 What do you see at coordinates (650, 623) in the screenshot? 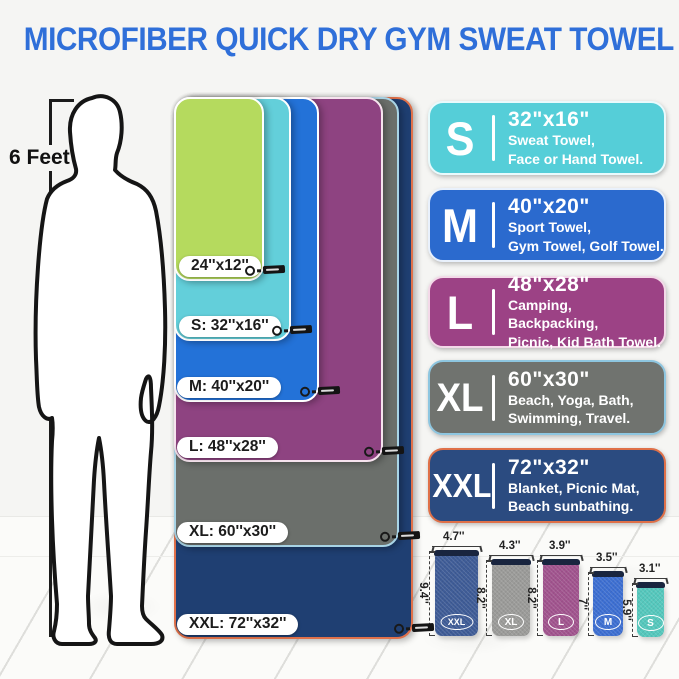
I see `folded-size-badge: S` at bounding box center [650, 623].